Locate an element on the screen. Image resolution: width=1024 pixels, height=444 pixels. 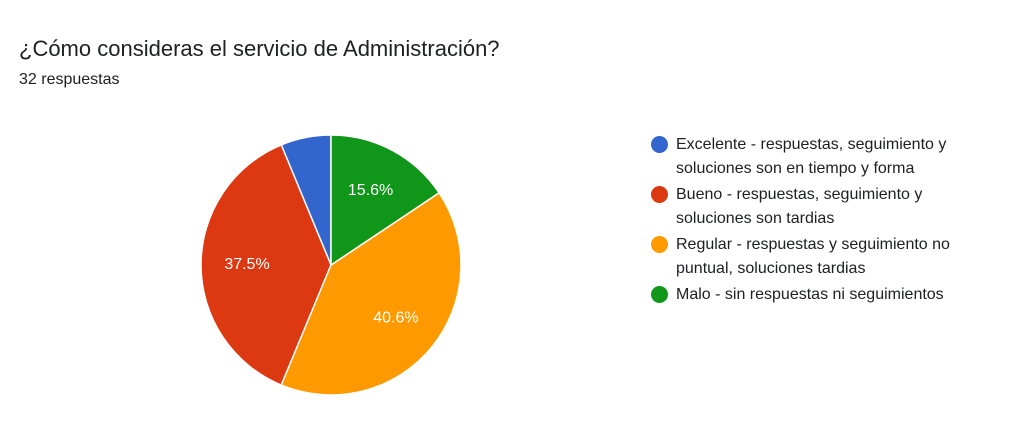
slice-label-2: 37.5% is located at coordinates (246, 264).